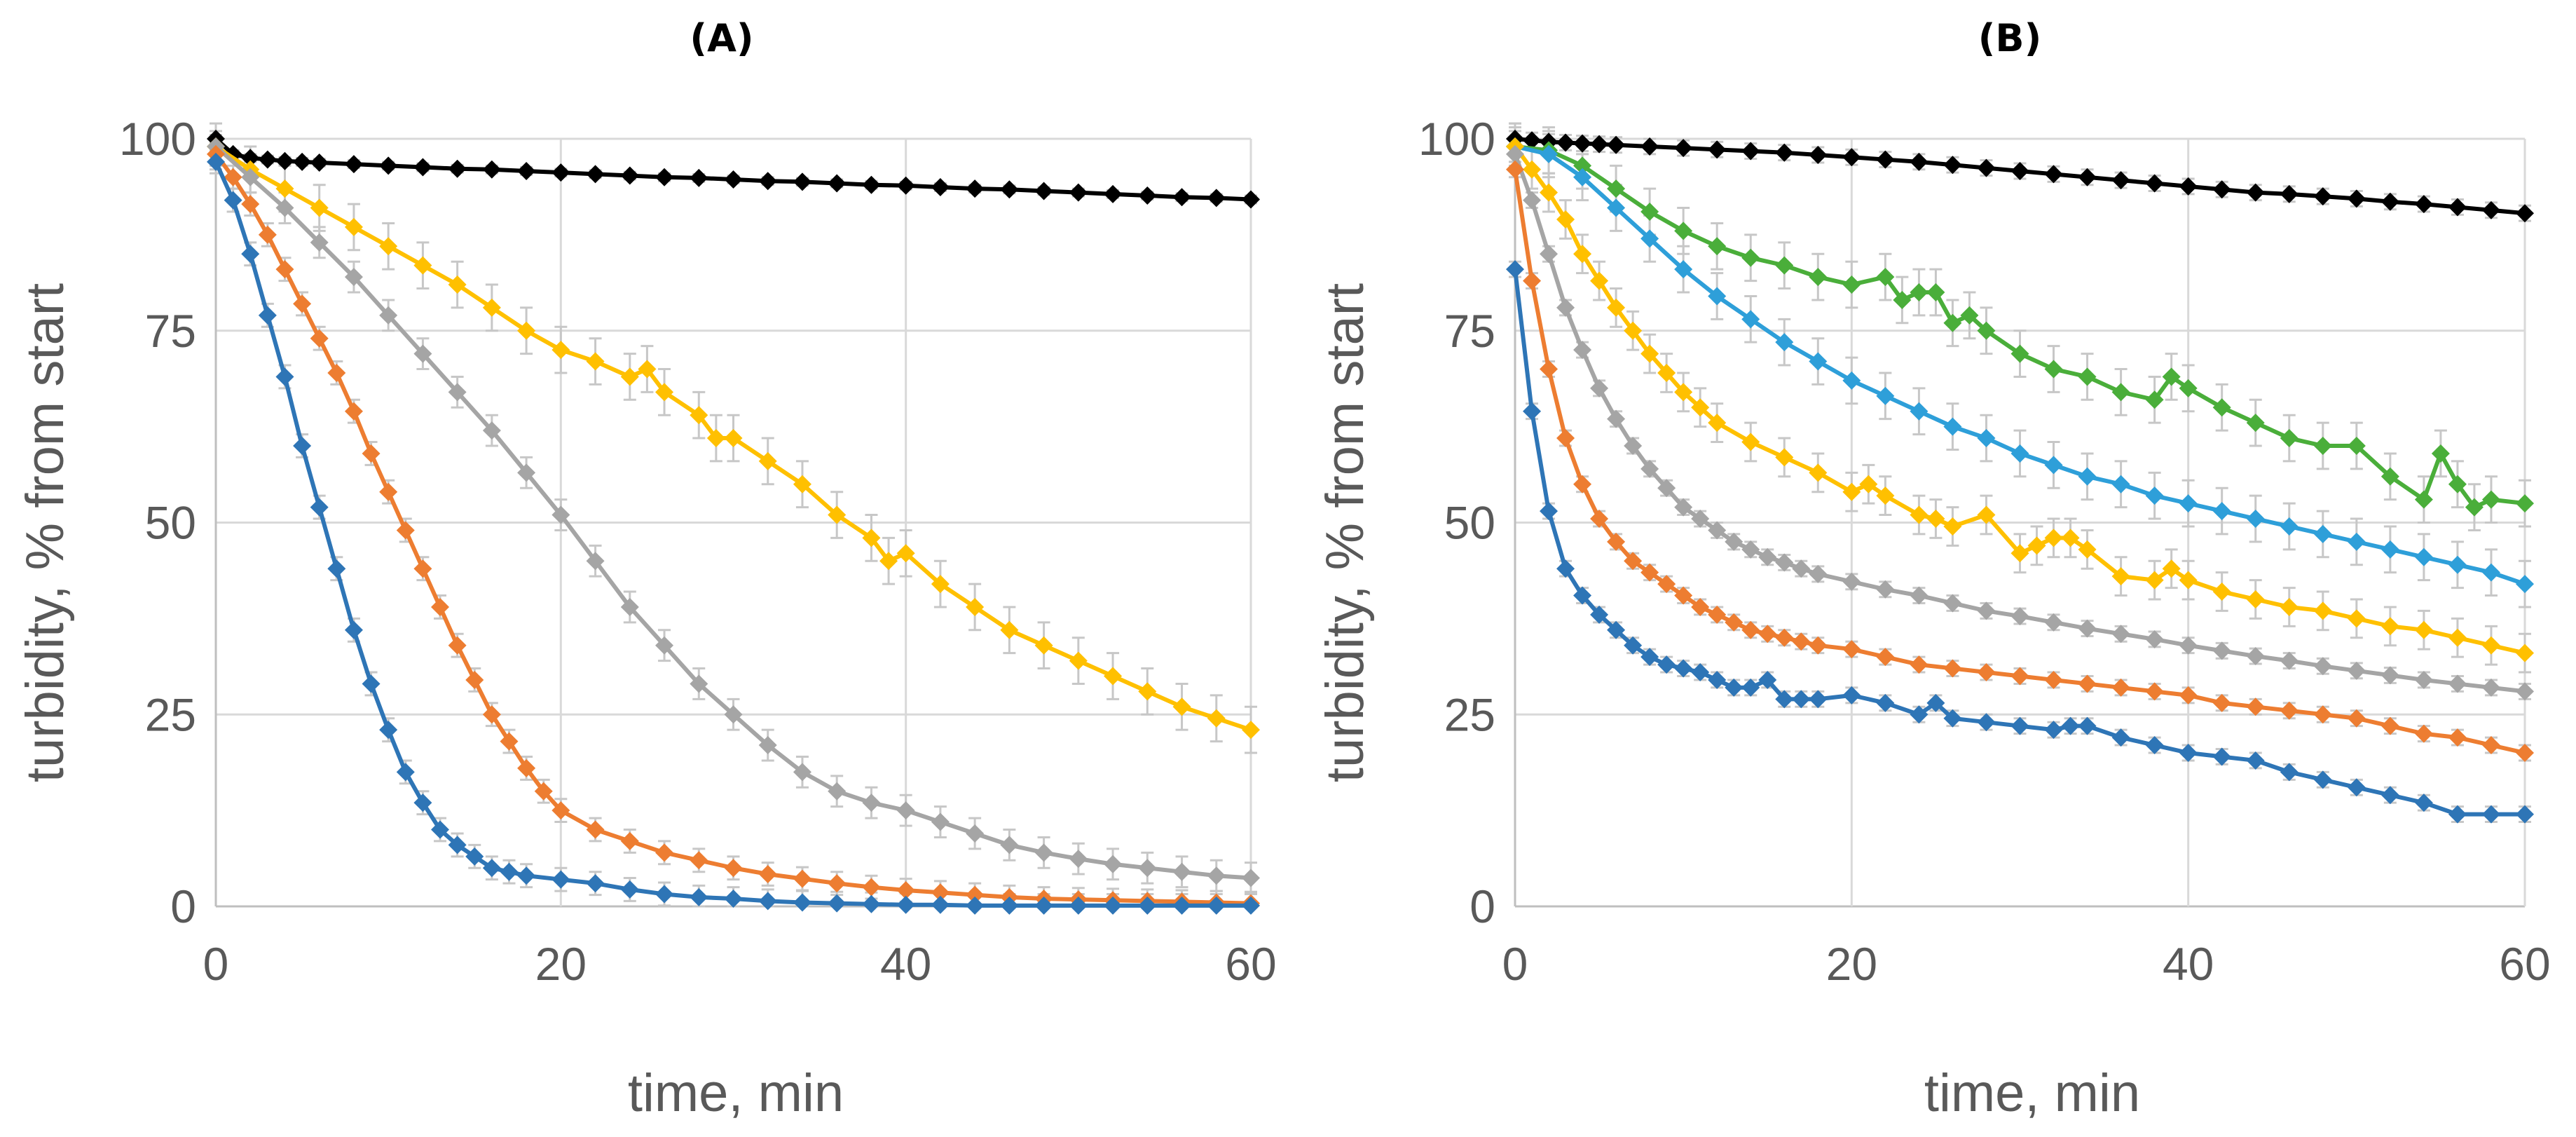 The image size is (2576, 1137). Describe the element at coordinates (1482, 906) in the screenshot. I see `panel-b-y-tick-label: 0` at that location.